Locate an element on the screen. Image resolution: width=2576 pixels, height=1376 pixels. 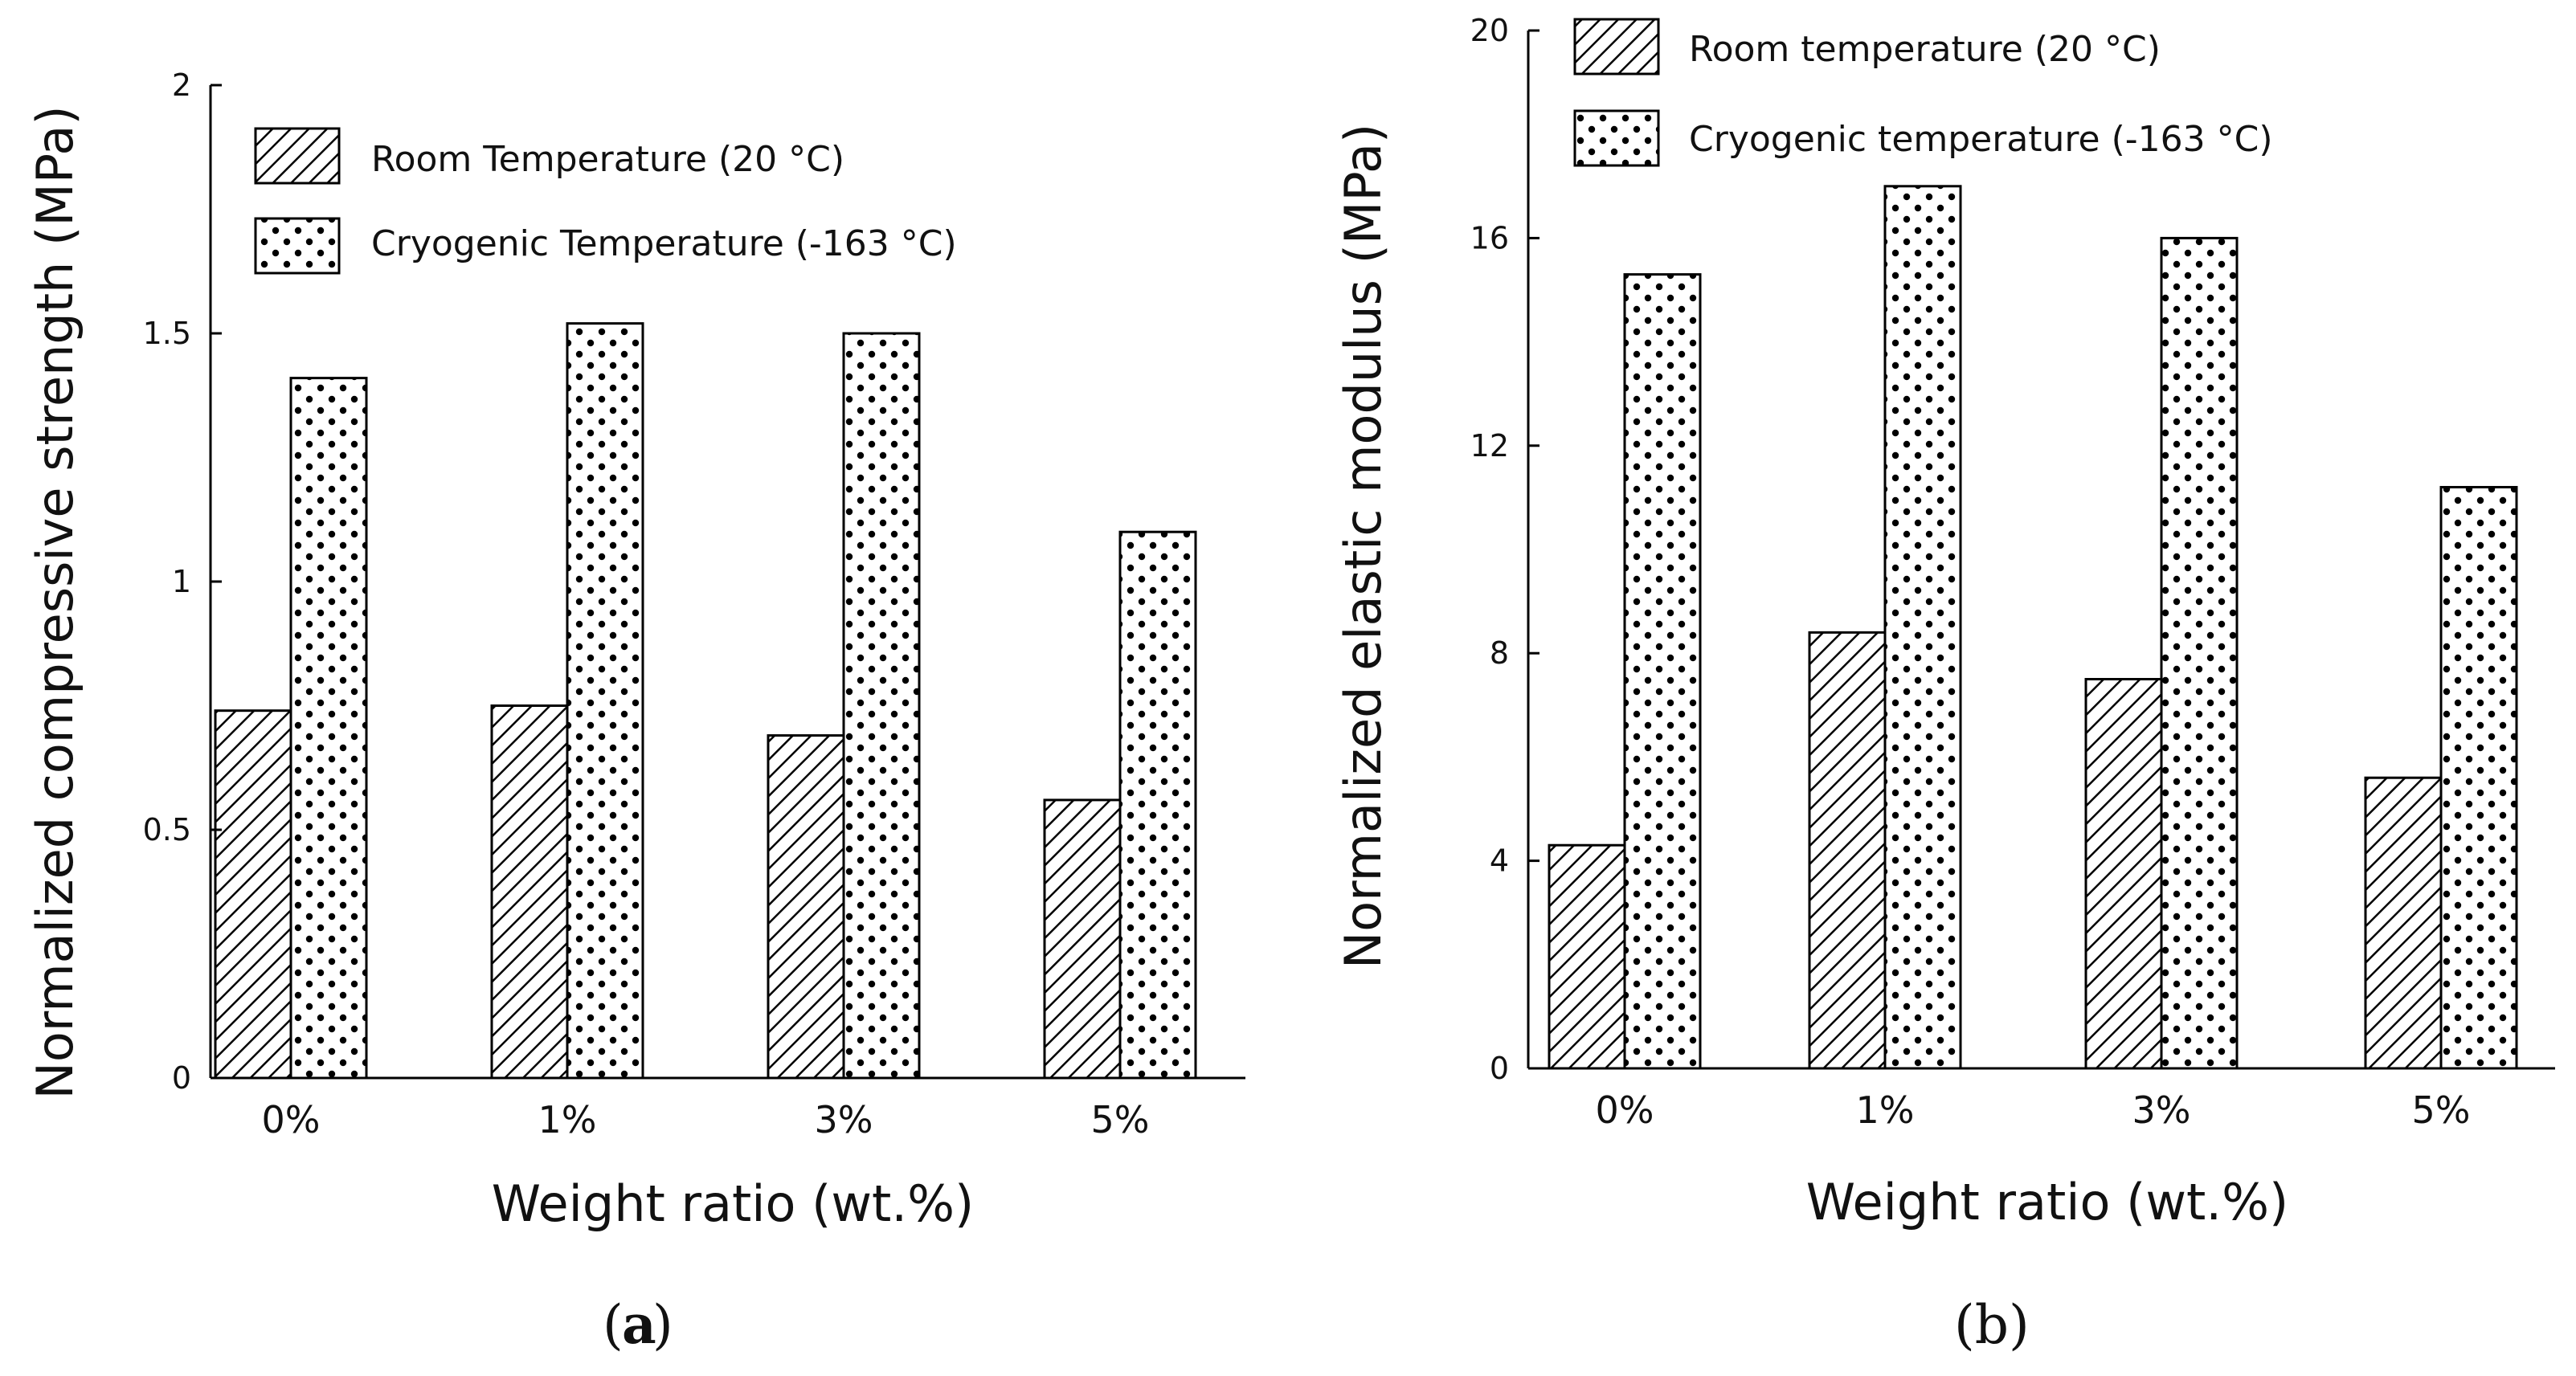
panel-b-y-tick-label: 4 is located at coordinates (1499, 861).